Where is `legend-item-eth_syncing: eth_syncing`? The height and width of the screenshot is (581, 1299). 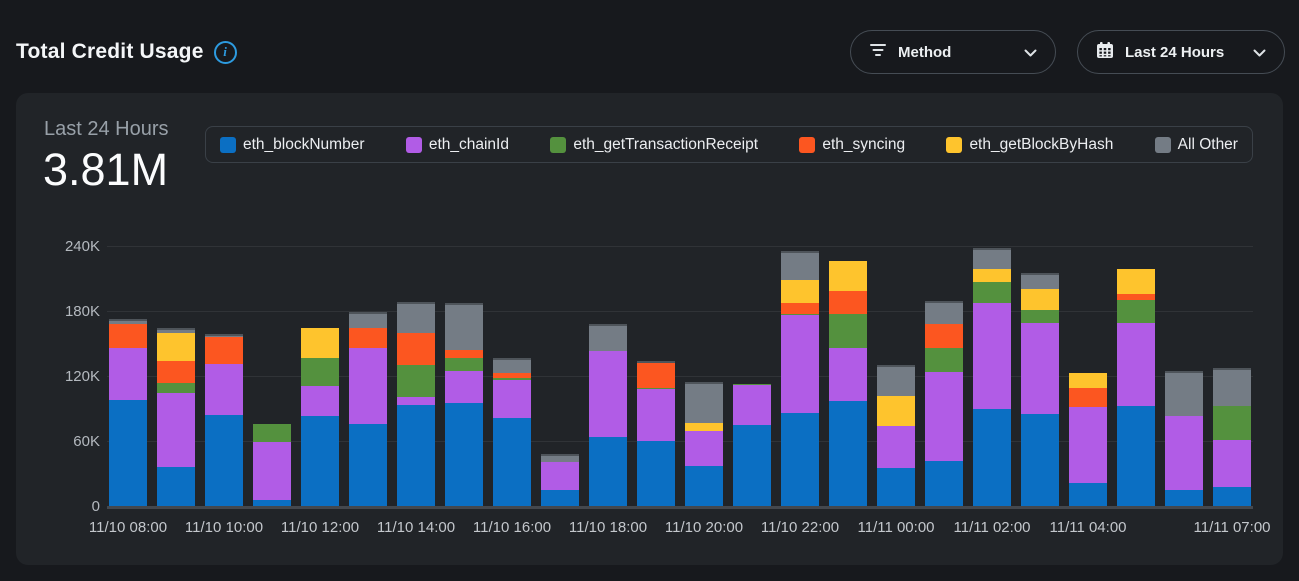 legend-item-eth_syncing: eth_syncing is located at coordinates (852, 145).